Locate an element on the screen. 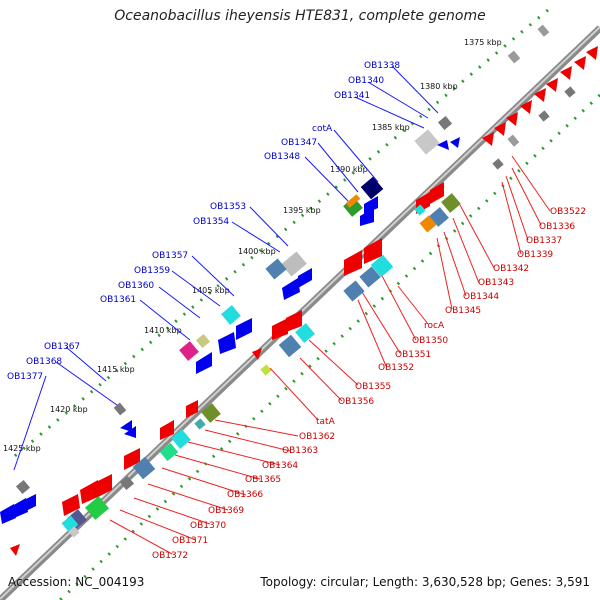 This screenshot has height=600, width=600. gene-label-reverse: OB1363 is located at coordinates (300, 451).